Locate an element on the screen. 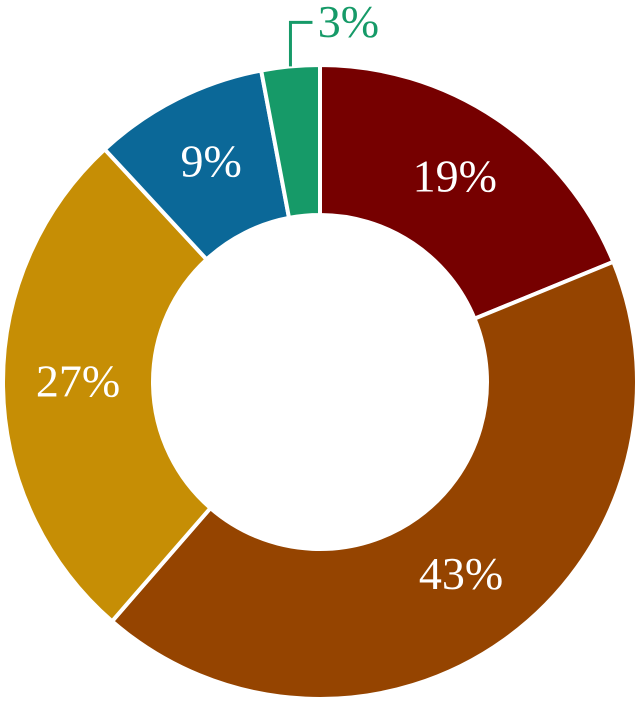 Image resolution: width=640 pixels, height=705 pixels. value-label: 9% is located at coordinates (210, 160).